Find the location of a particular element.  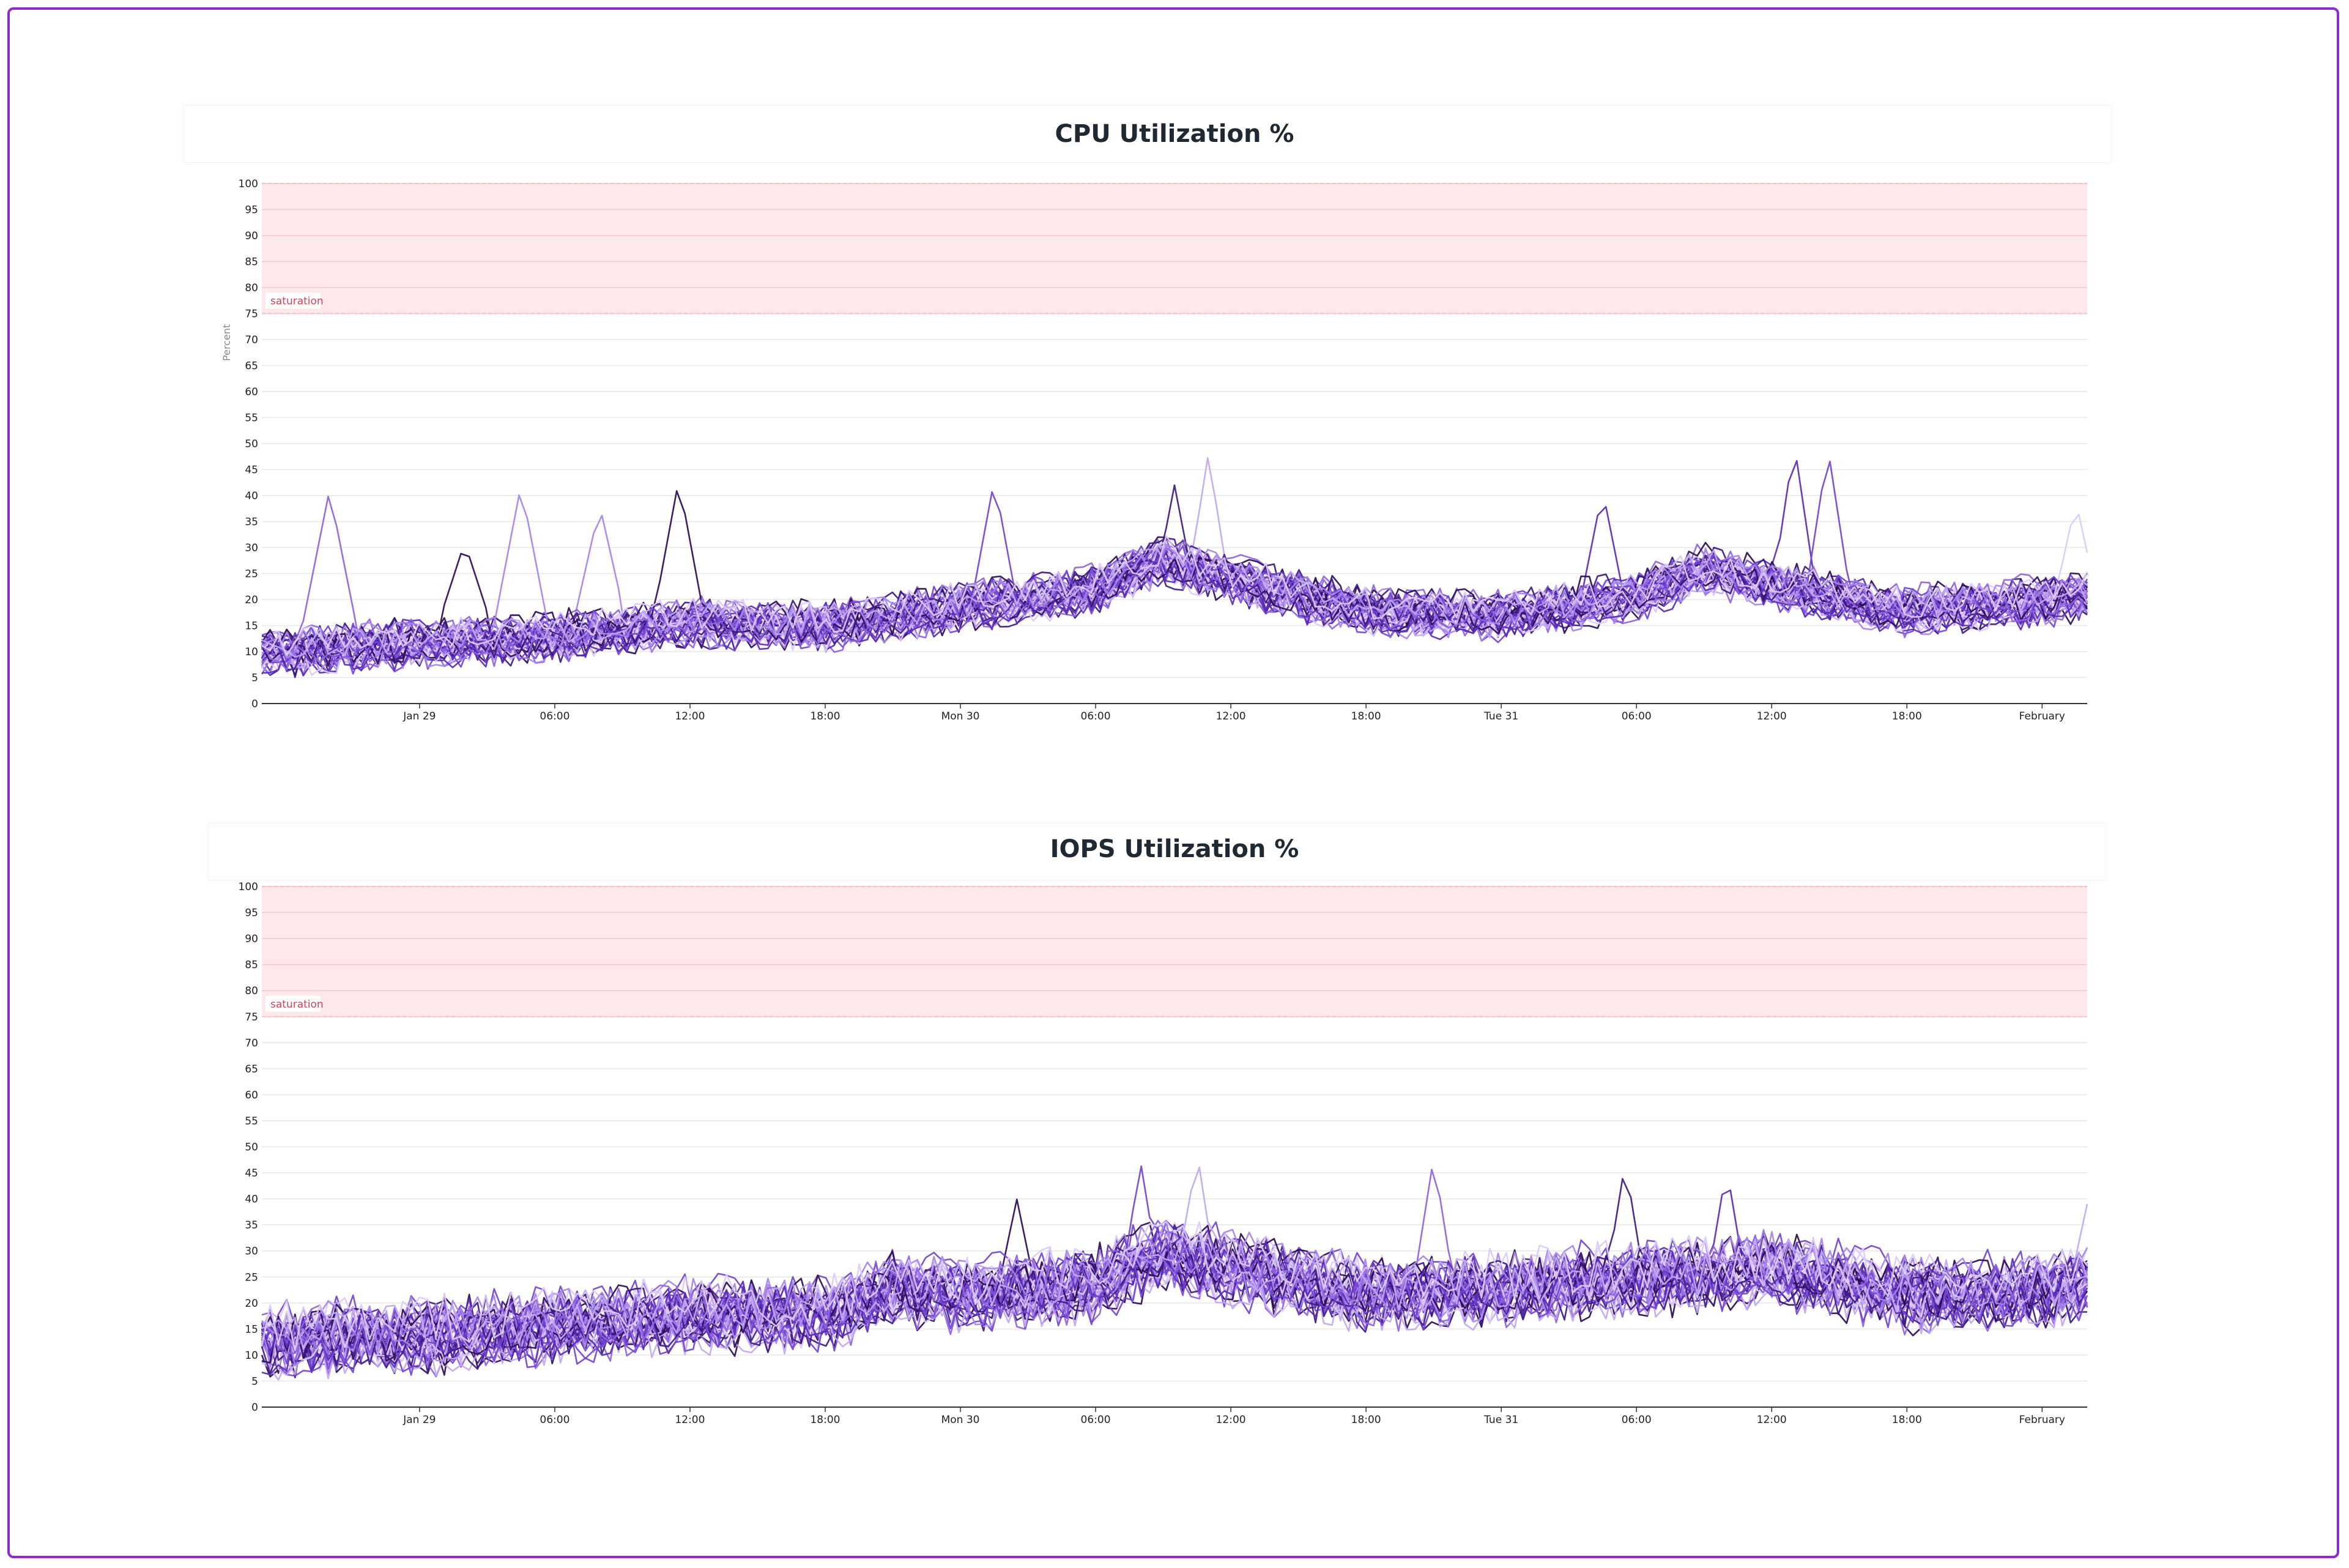

y-axis-label: Percent is located at coordinates (226, 342).